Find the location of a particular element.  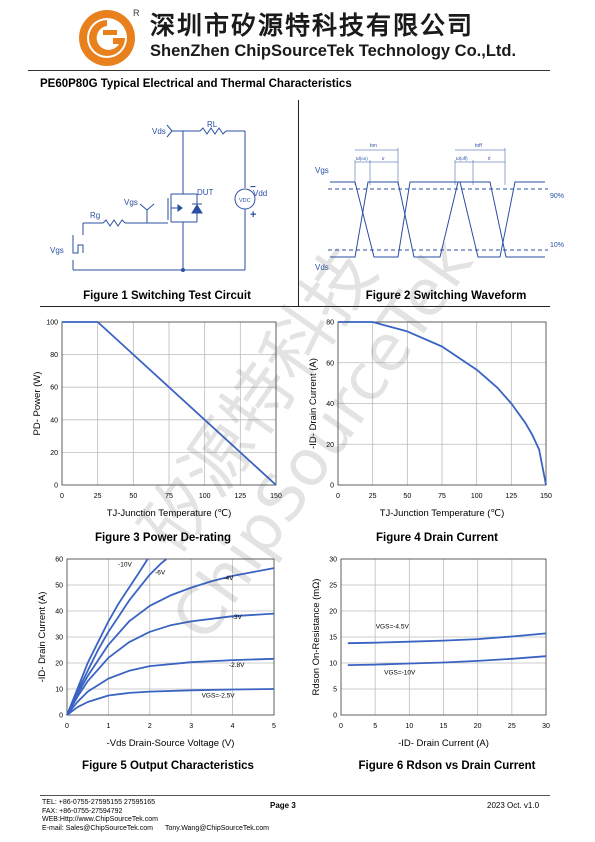

figure-5-caption: Figure 5 Output Characteristics is located at coordinates (168, 766).